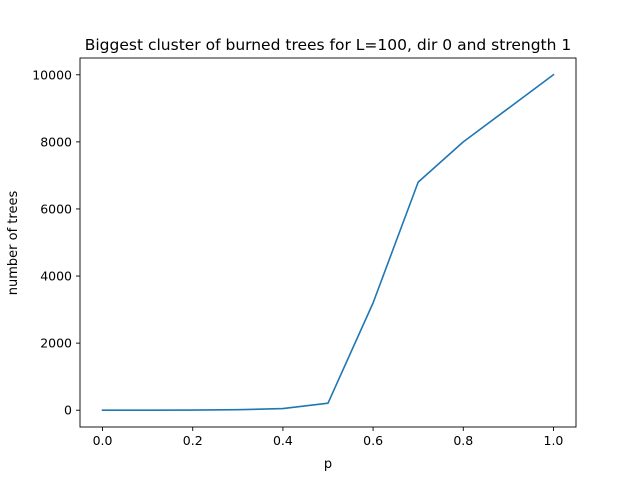 This screenshot has height=480, width=640. What do you see at coordinates (52, 74) in the screenshot?
I see `y-tick-label: 10000` at bounding box center [52, 74].